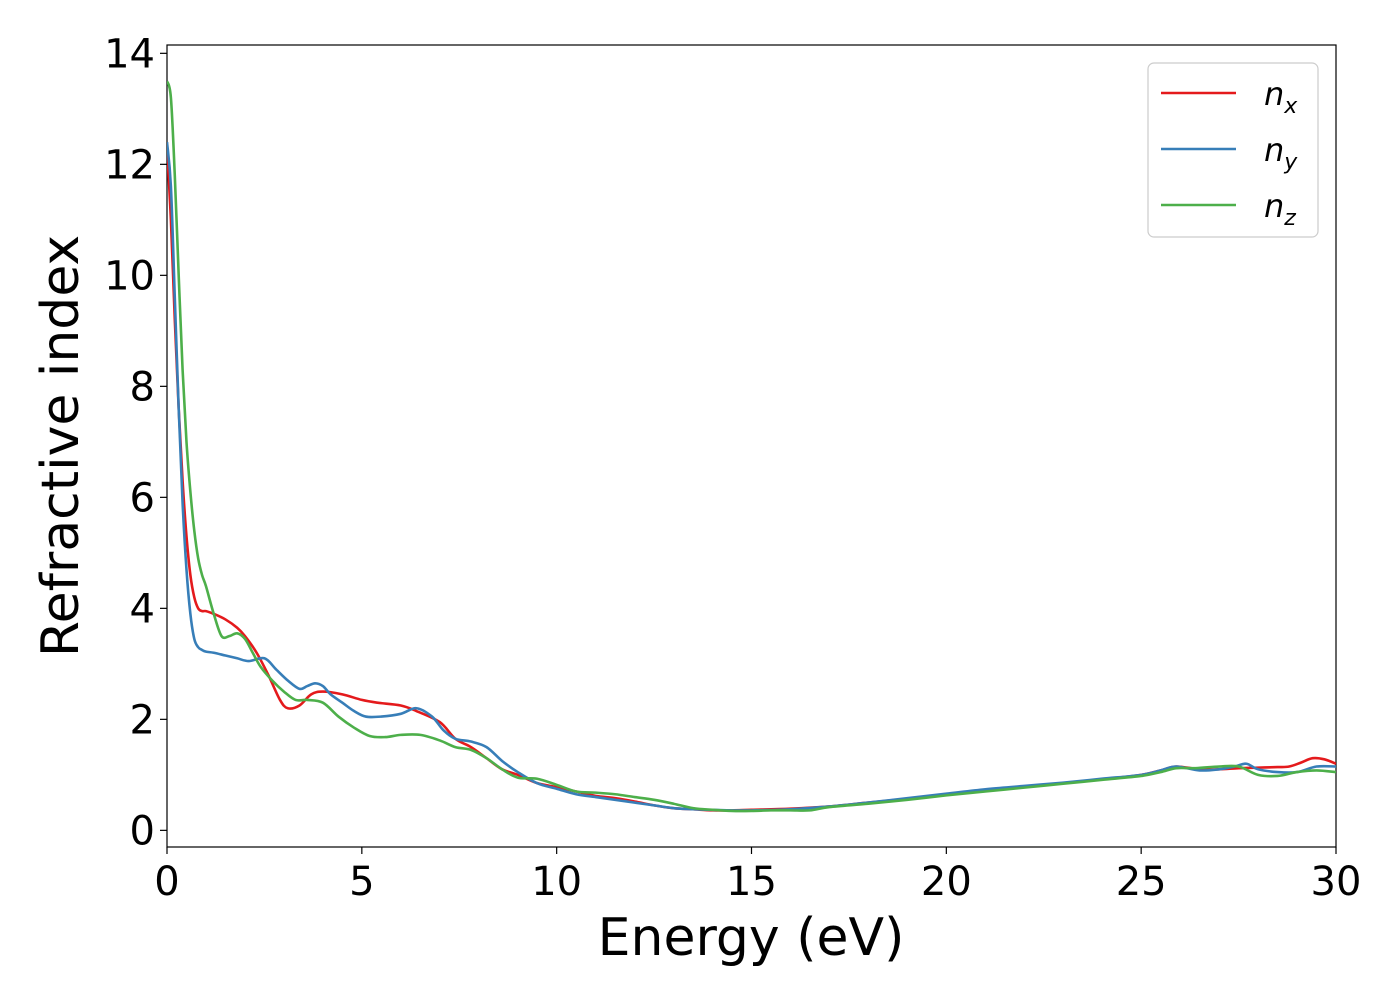 This screenshot has width=1400, height=1000. Describe the element at coordinates (1289, 218) in the screenshot. I see `legend-label-subscript: z` at that location.